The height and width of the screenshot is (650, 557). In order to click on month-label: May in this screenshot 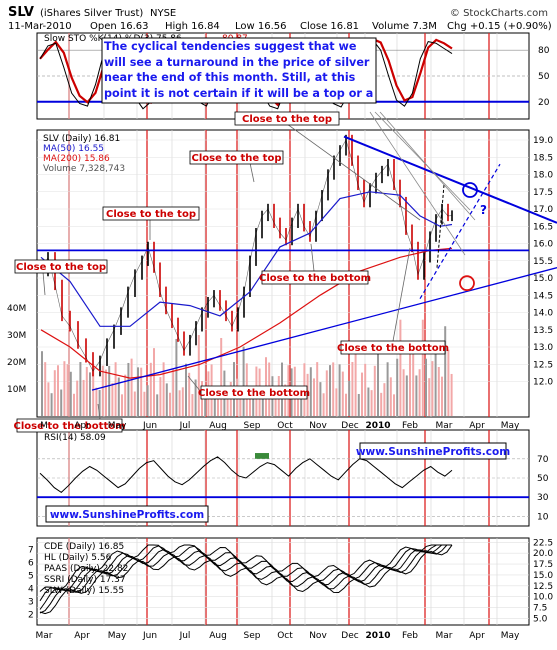, I will do `click(510, 426)`.